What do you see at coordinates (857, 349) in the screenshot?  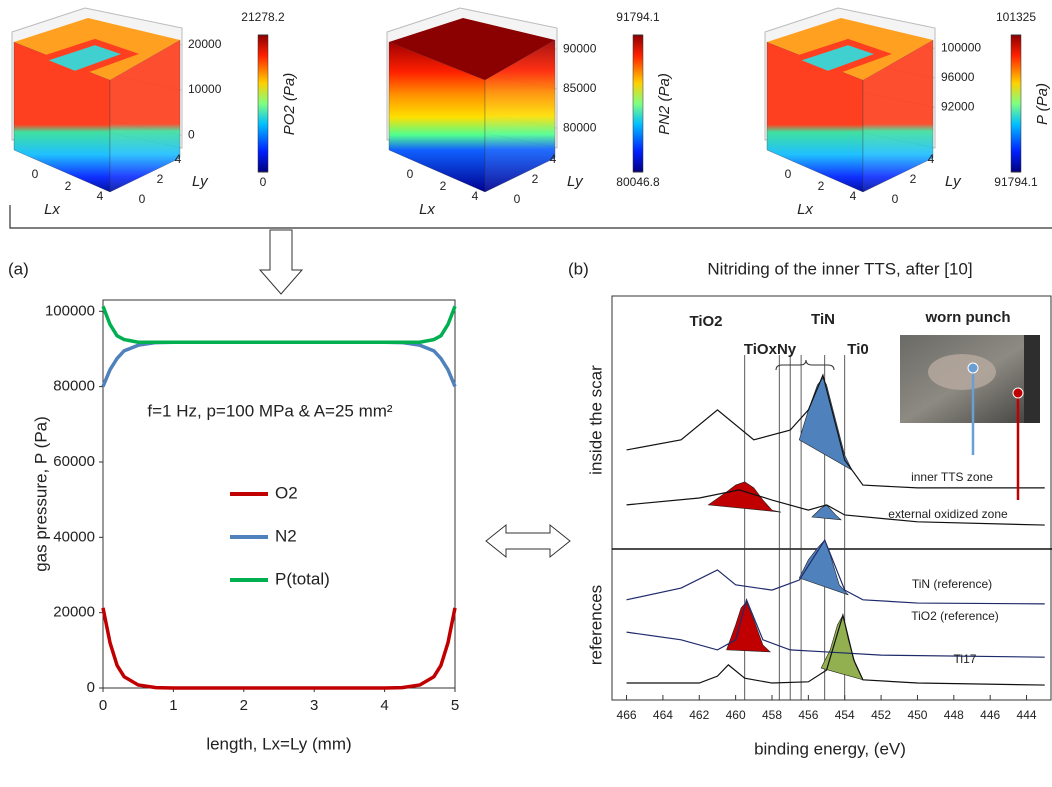 I see `peak-label: Ti0` at bounding box center [857, 349].